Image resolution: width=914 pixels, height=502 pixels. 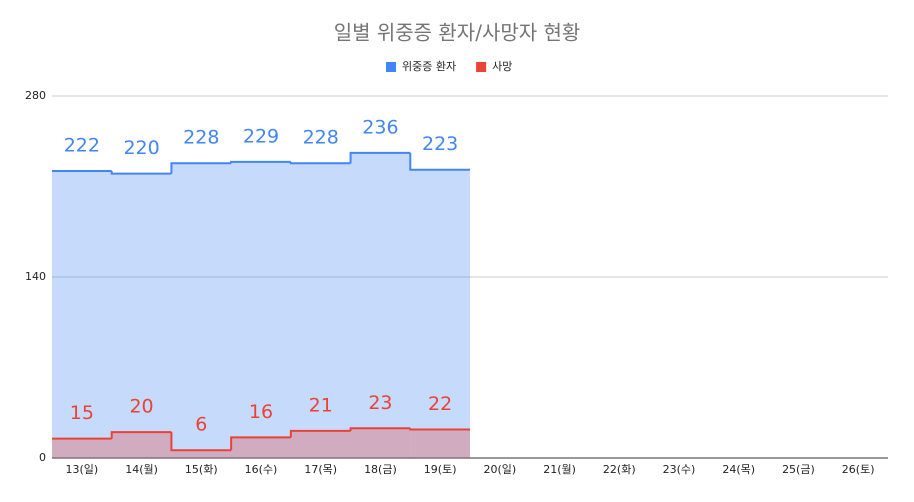 I want to click on data-label: 220, so click(x=141, y=148).